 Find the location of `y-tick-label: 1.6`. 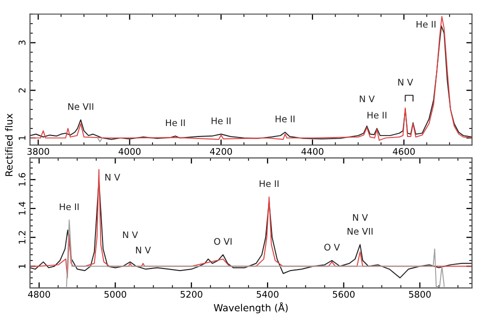

y-tick-label: 1.6 is located at coordinates (22, 179).